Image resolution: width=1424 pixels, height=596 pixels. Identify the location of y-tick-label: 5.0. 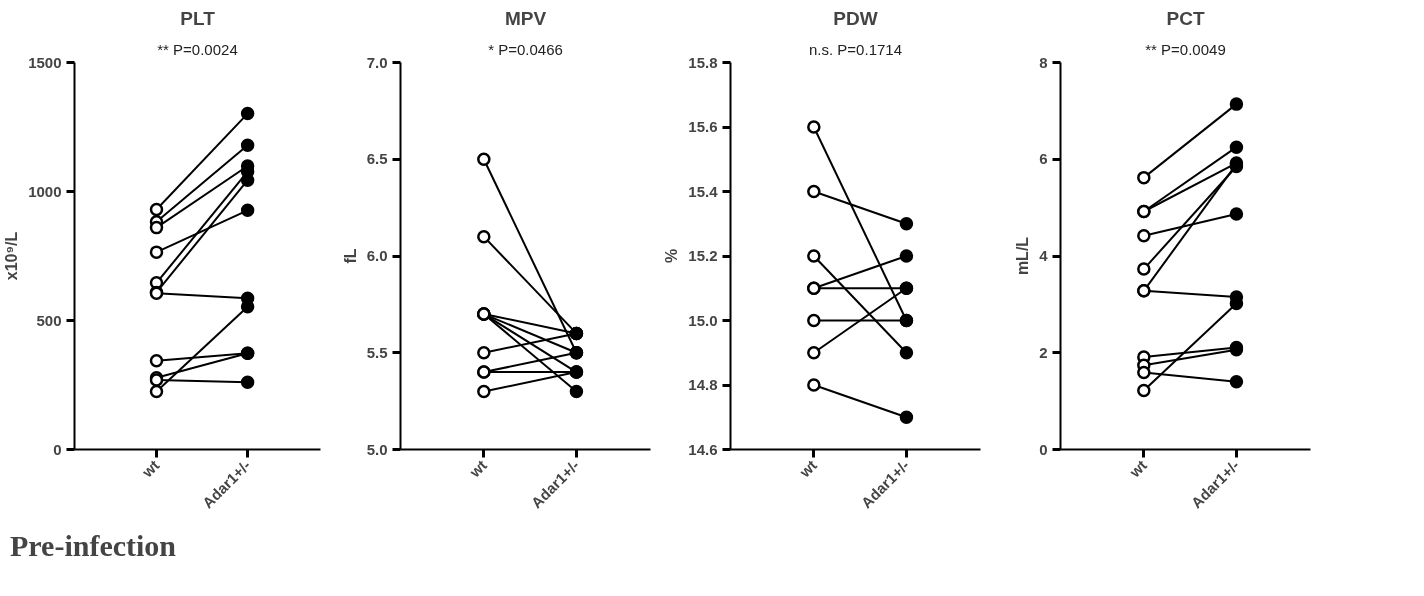
(377, 449).